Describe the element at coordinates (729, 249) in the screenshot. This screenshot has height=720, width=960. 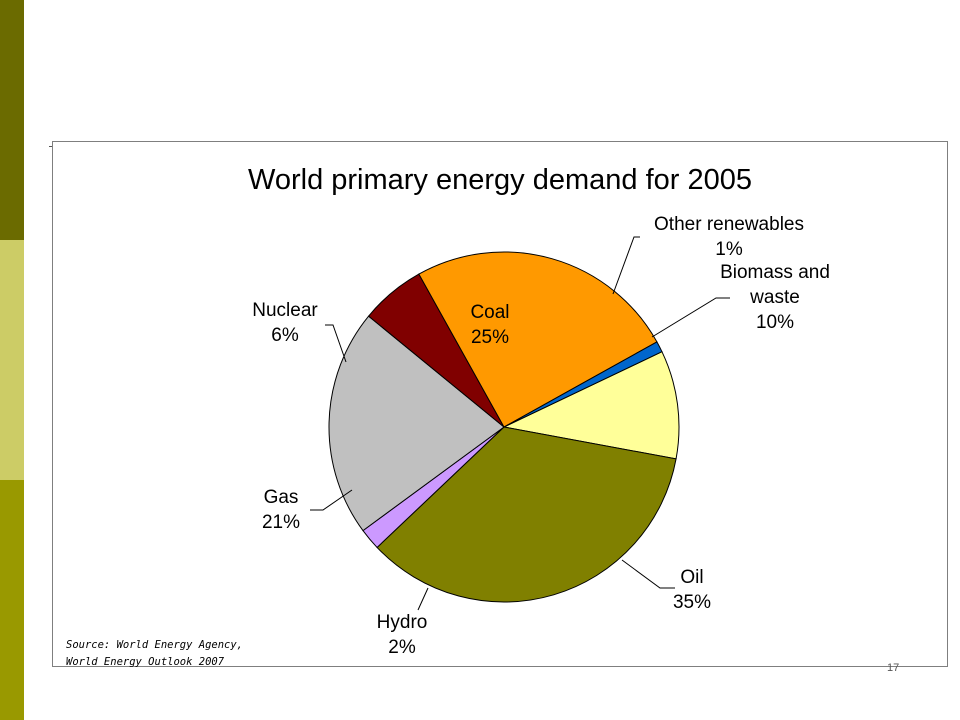
I see `slice-percent-other-renewables: 1%` at that location.